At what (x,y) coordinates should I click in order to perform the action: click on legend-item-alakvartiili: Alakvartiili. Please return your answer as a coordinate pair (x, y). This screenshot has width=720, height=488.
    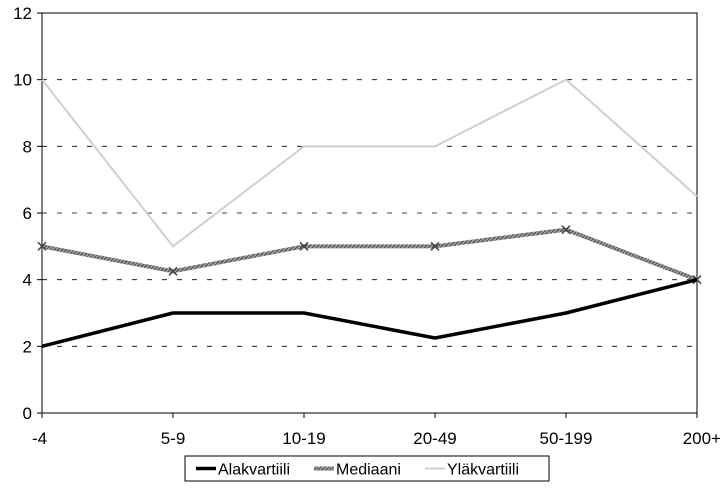
    Looking at the image, I should click on (243, 470).